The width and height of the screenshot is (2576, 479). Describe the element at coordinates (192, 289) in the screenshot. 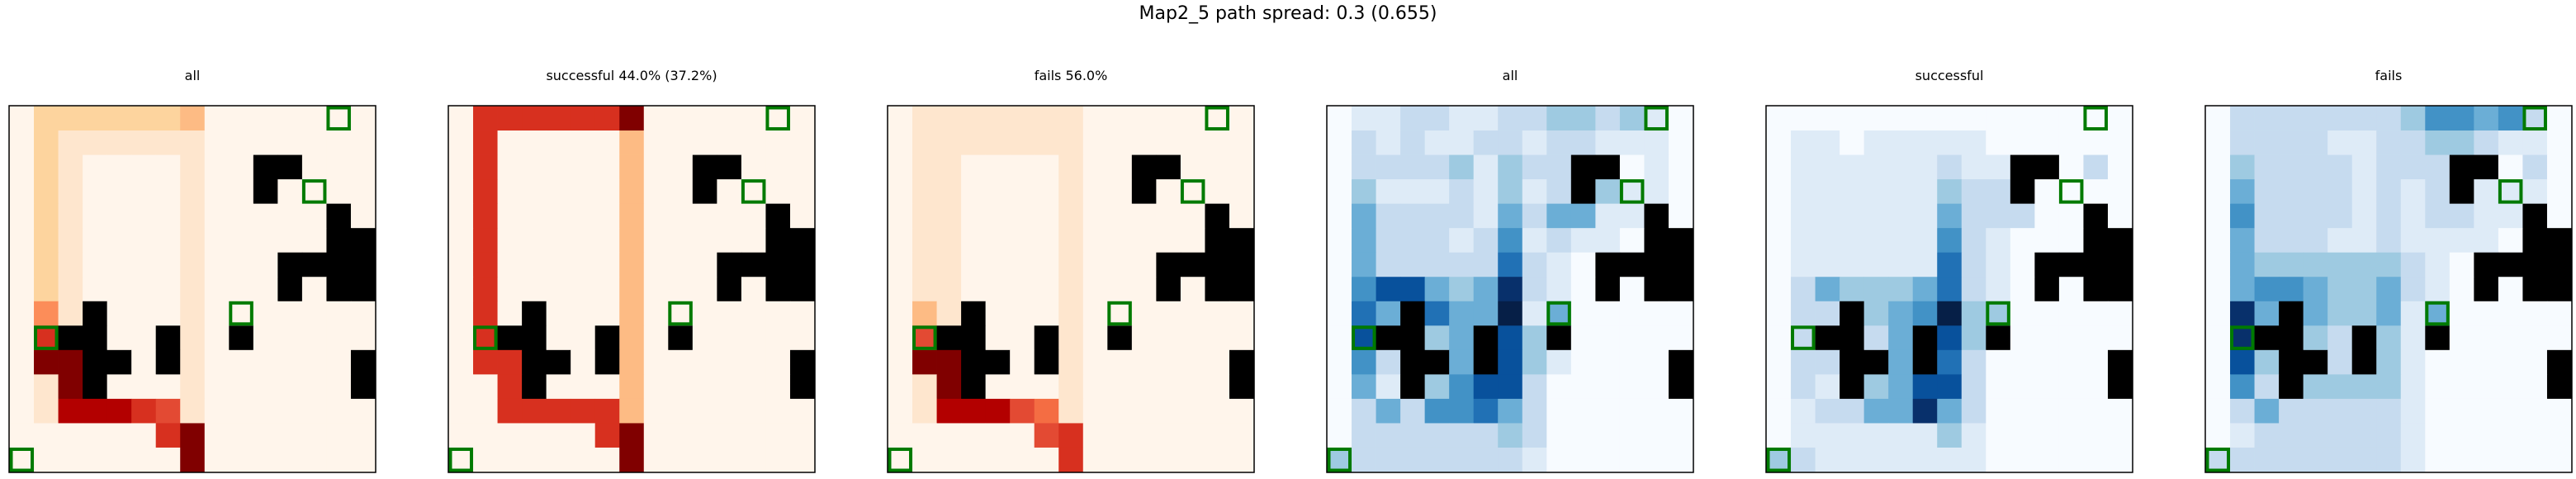

I see `axes-frame` at that location.